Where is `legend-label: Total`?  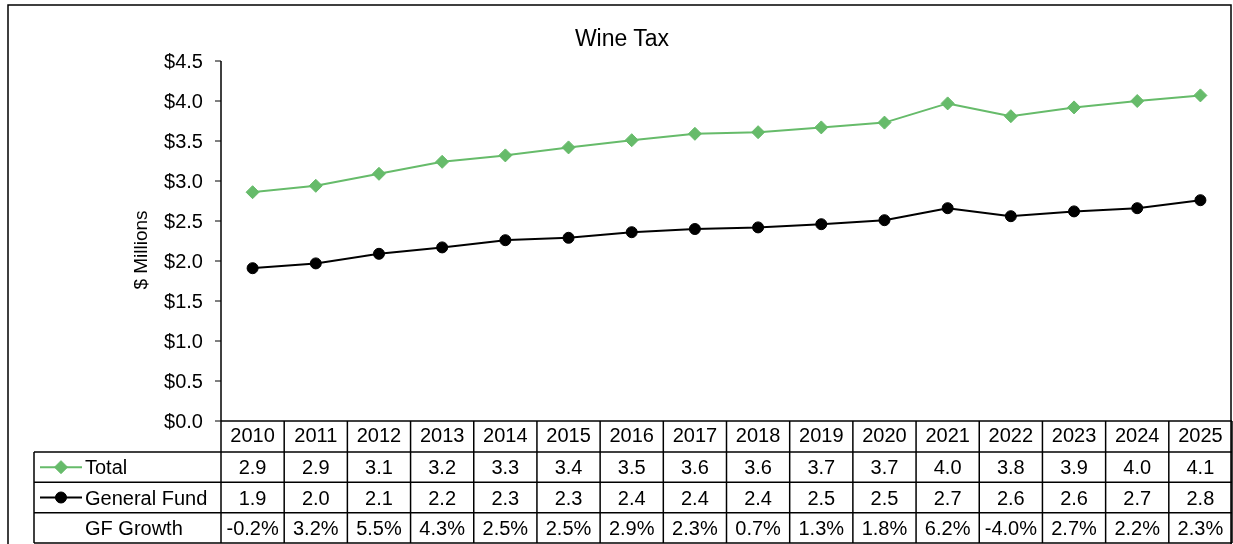 legend-label: Total is located at coordinates (106, 467).